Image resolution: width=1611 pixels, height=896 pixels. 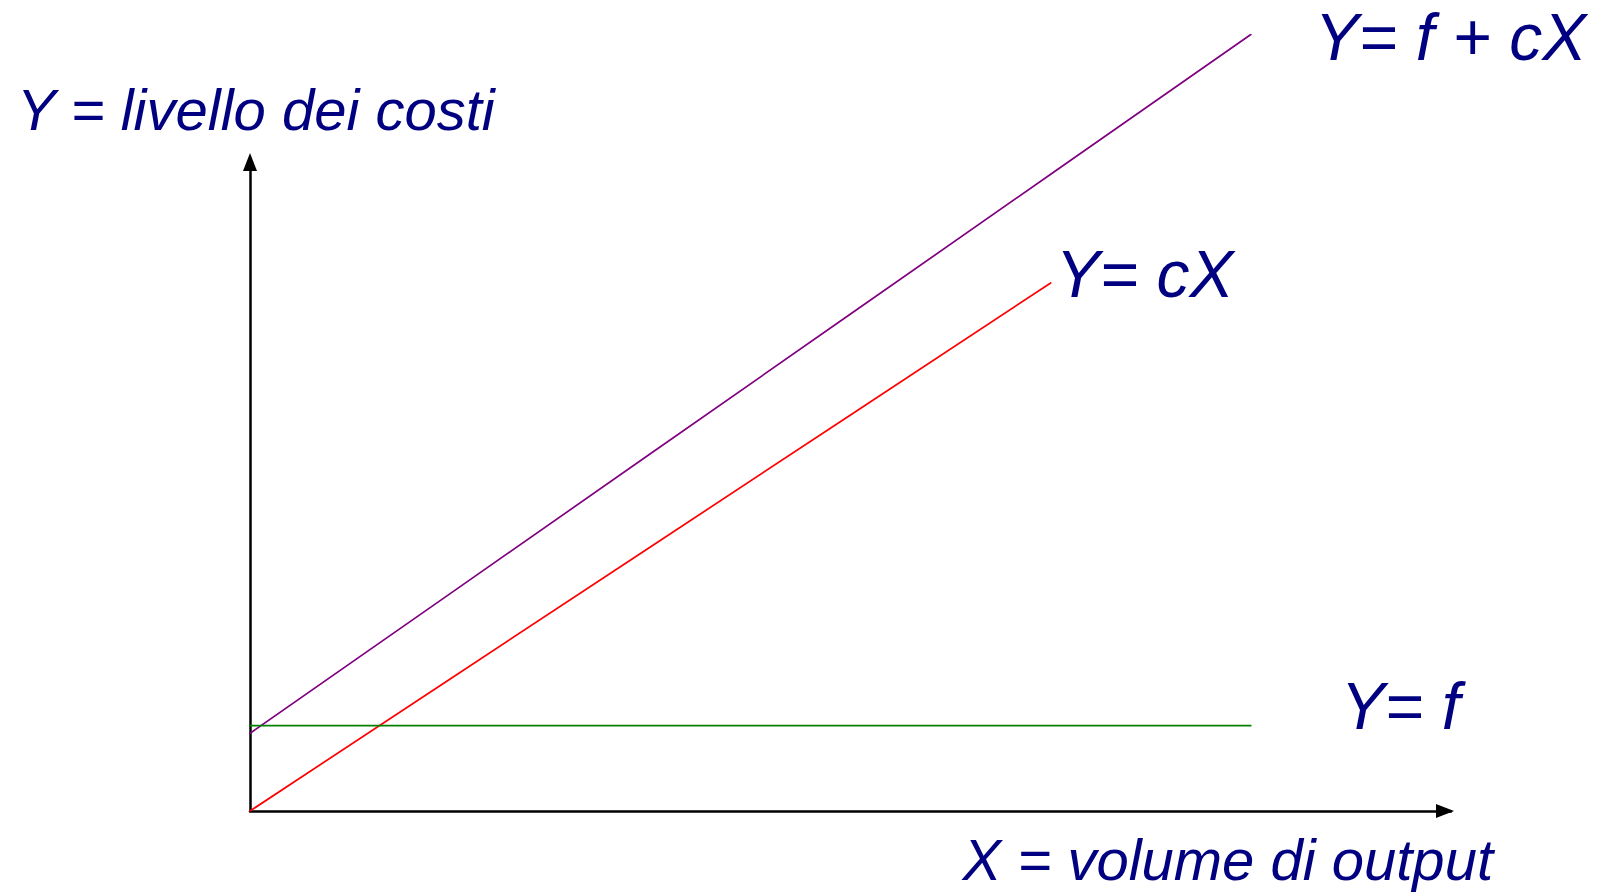 What do you see at coordinates (1228, 859) in the screenshot?
I see `x-axis-title: X = volume di output` at bounding box center [1228, 859].